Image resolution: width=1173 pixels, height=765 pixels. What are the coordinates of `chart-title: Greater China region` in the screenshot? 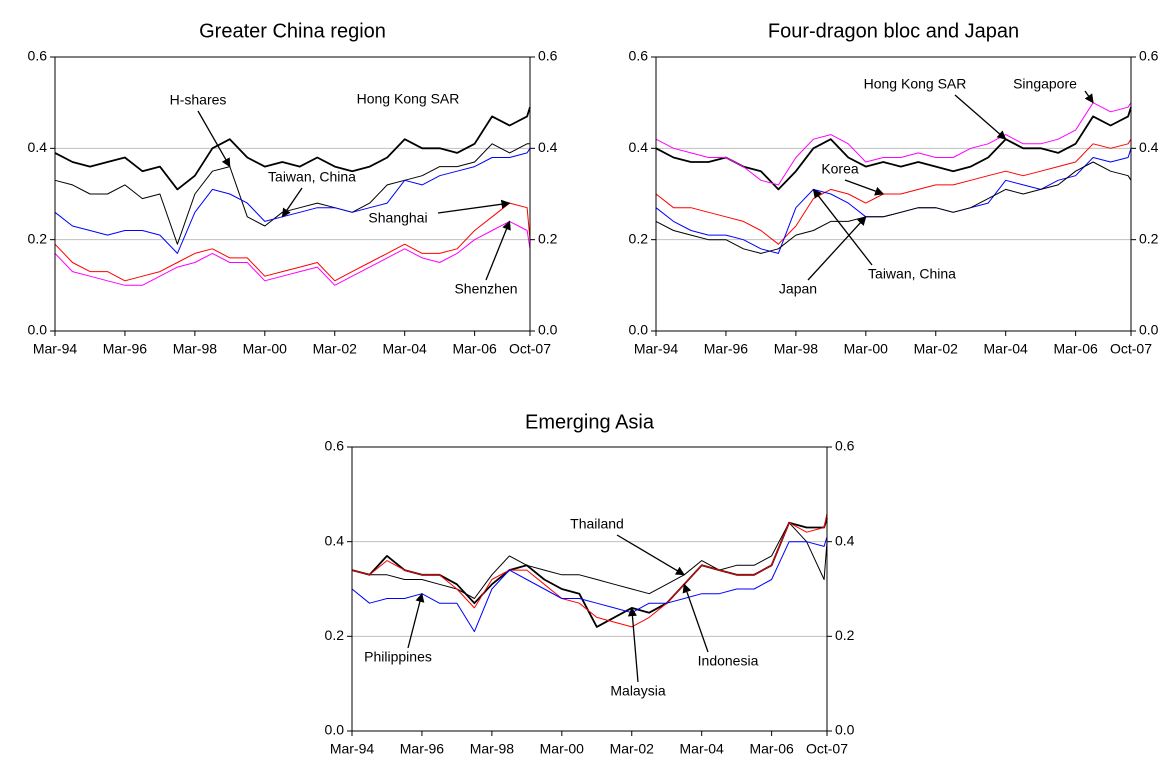 It's located at (292, 31).